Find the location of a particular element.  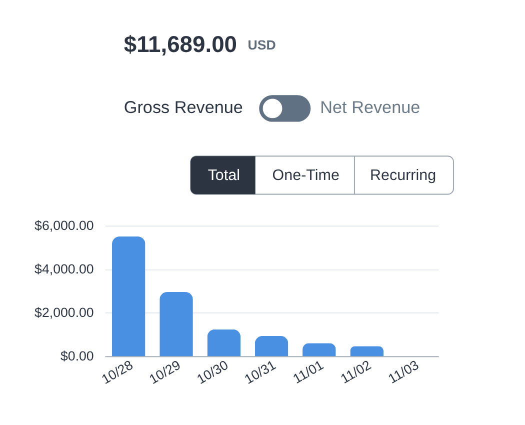

y-tick-label: $0.00 is located at coordinates (77, 356).